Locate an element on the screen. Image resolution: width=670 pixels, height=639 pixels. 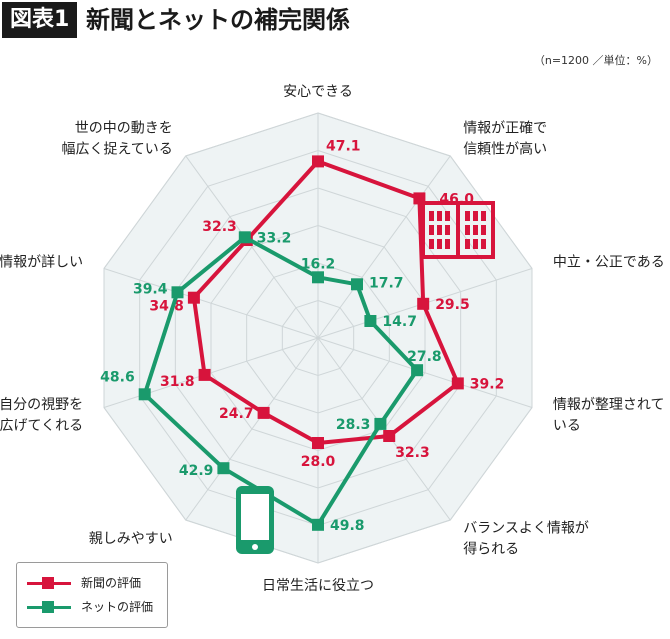
newspaper-icon is located at coordinates (458, 230).